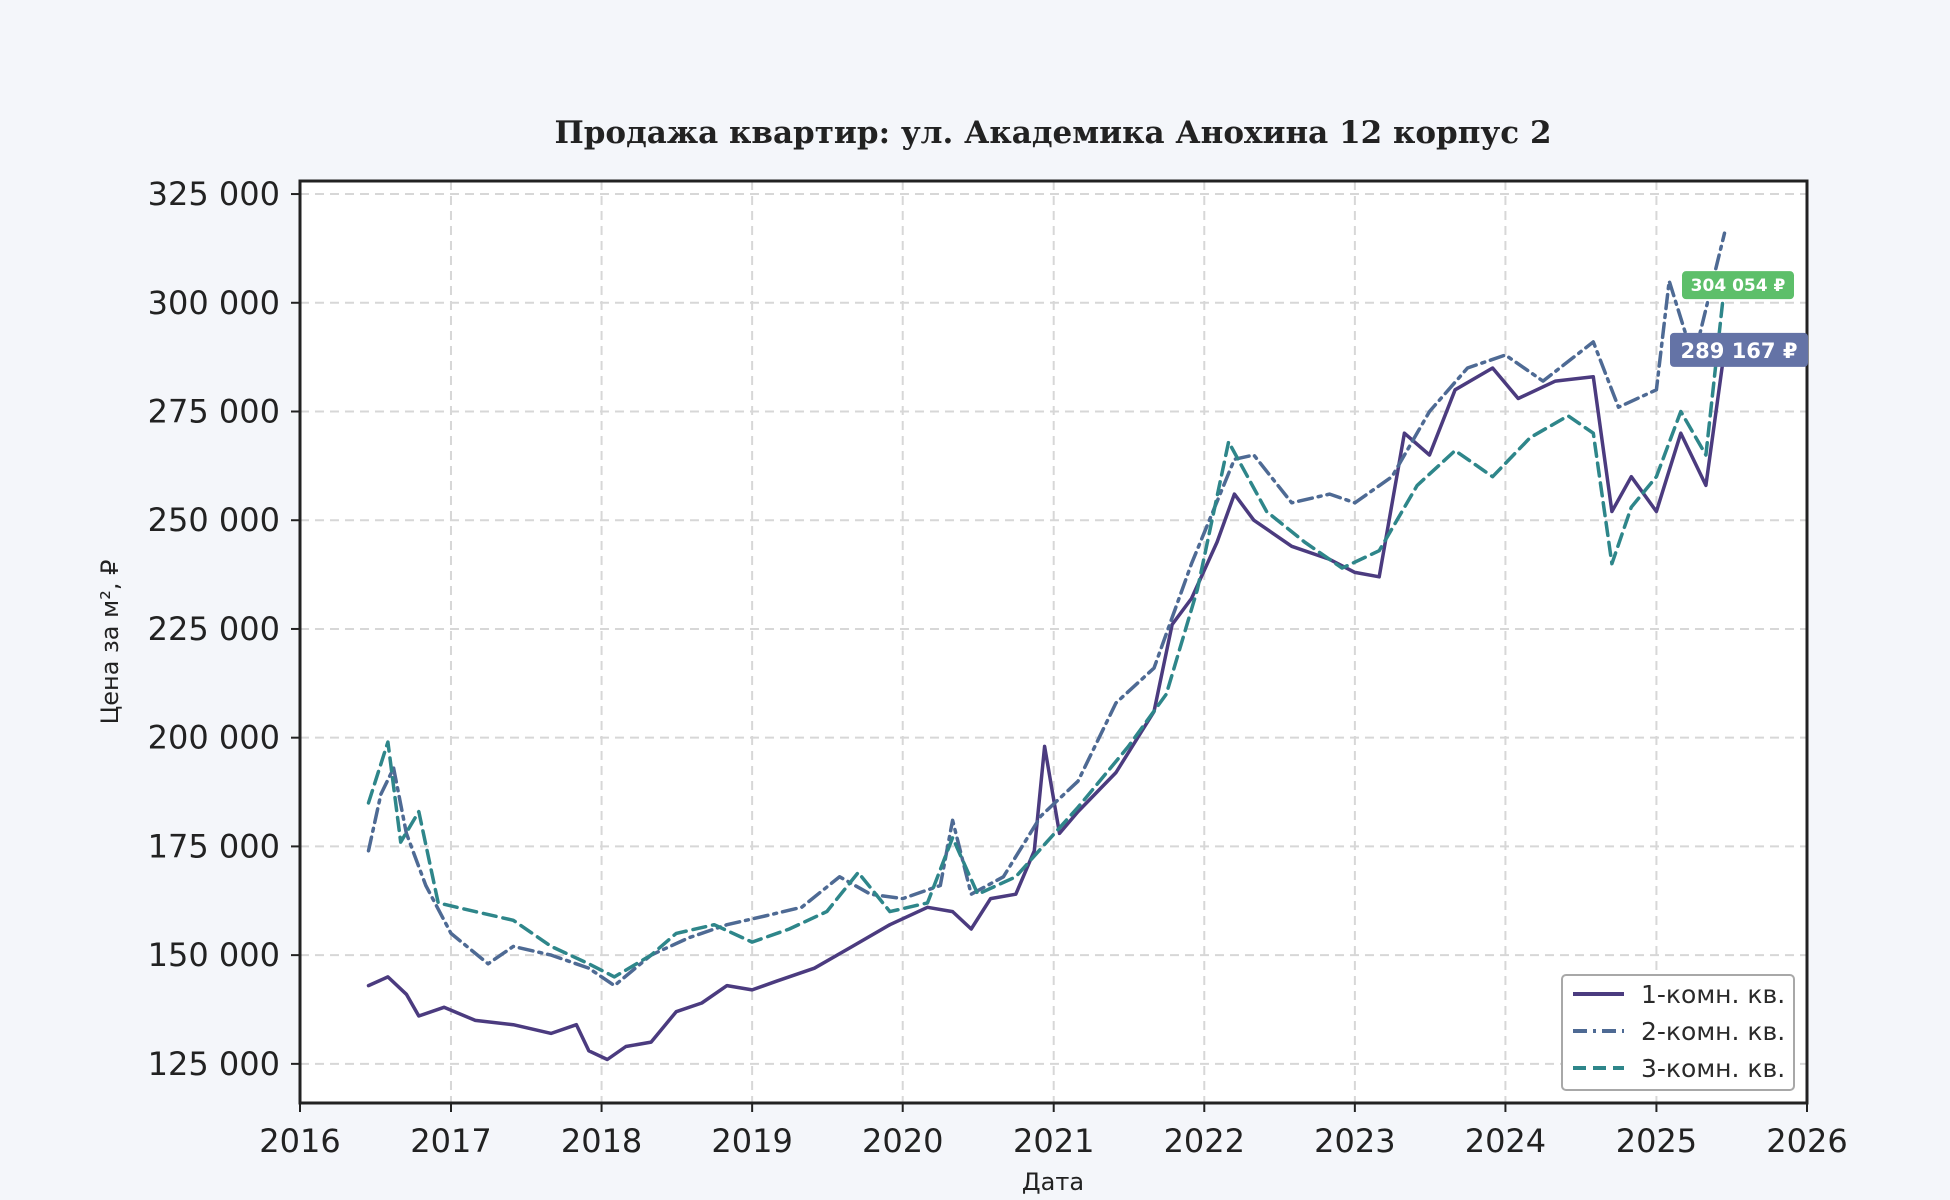 The image size is (1950, 1200). I want to click on legend-box, so click(1678, 1032).